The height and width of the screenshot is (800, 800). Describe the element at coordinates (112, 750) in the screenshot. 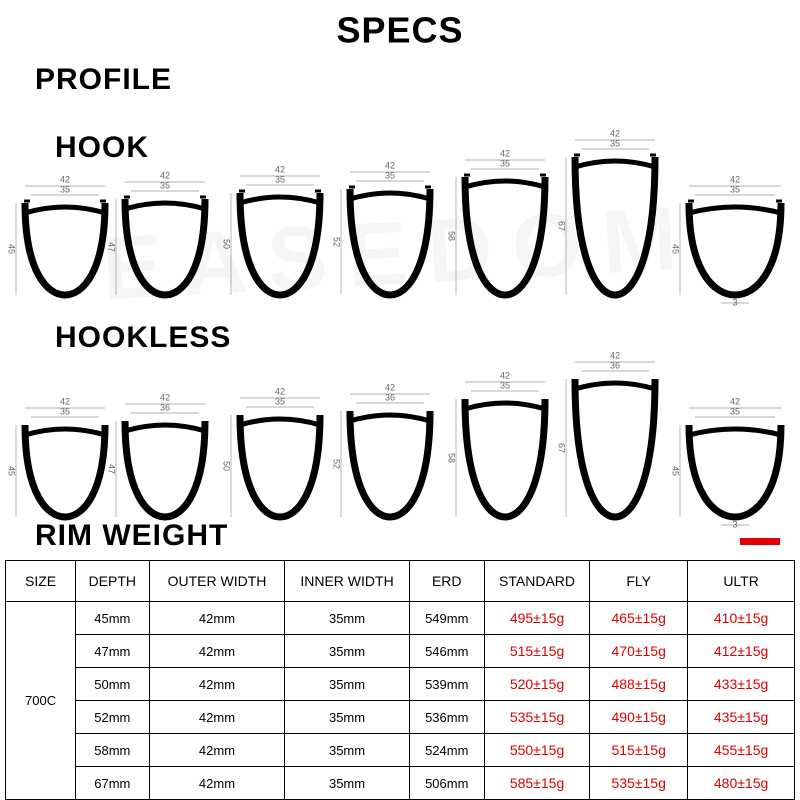

I see `table-cell: 58mm` at that location.